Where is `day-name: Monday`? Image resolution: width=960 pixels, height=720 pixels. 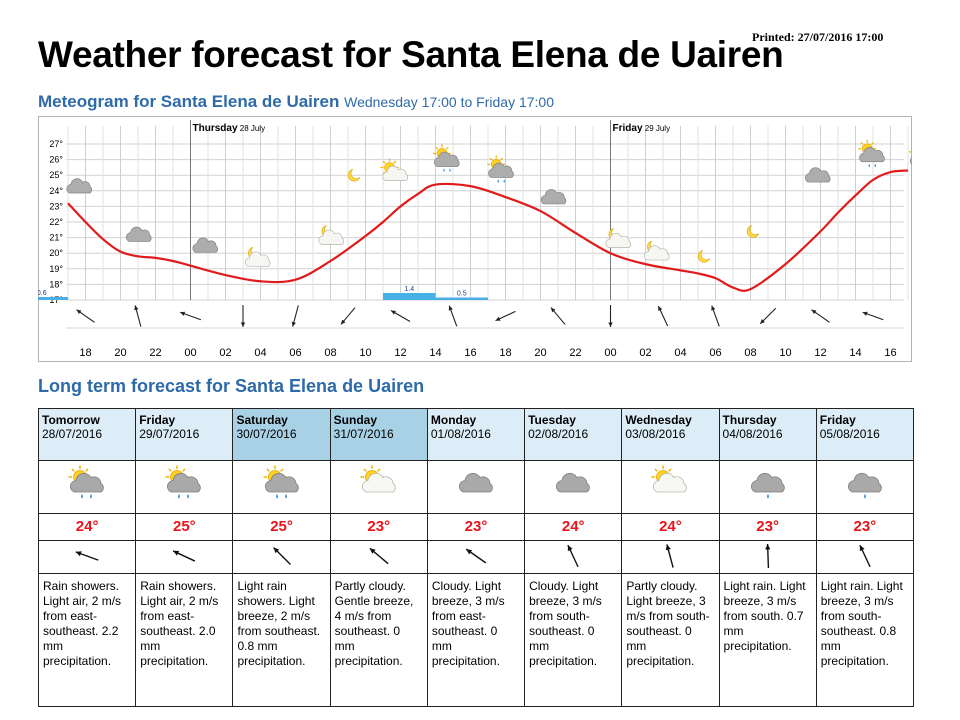
day-name: Monday is located at coordinates (453, 420).